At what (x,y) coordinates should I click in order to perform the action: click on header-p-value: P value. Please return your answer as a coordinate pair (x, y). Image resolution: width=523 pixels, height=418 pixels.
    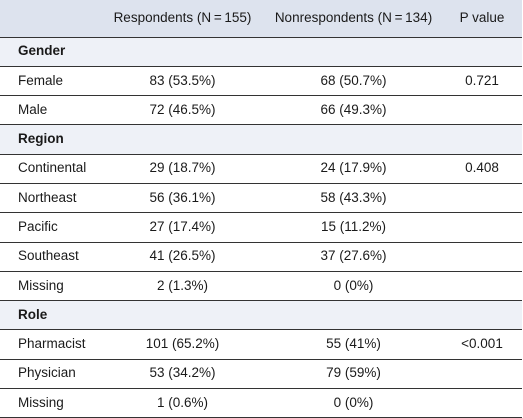
    Looking at the image, I should click on (482, 19).